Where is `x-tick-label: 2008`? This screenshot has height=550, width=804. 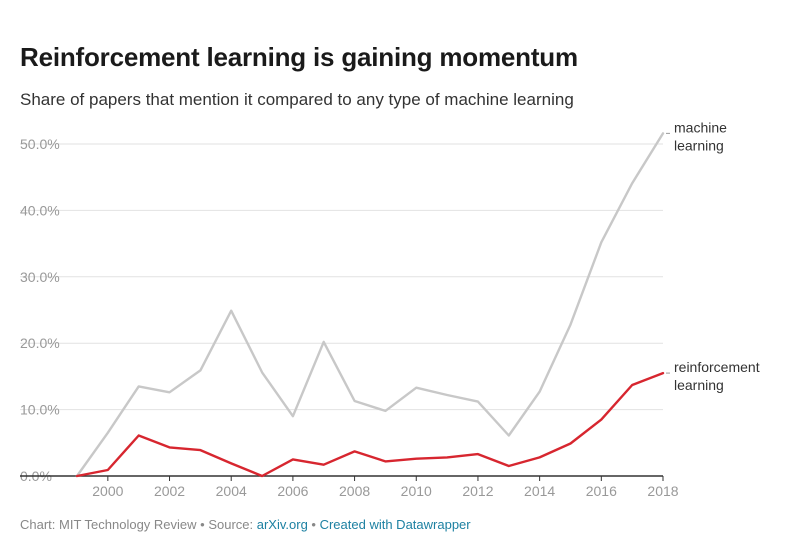 x-tick-label: 2008 is located at coordinates (354, 491).